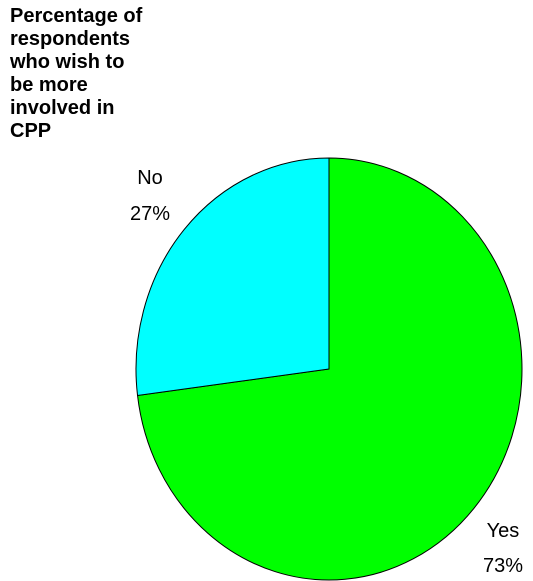  What do you see at coordinates (503, 566) in the screenshot?
I see `slice-label-yes-value: 73%` at bounding box center [503, 566].